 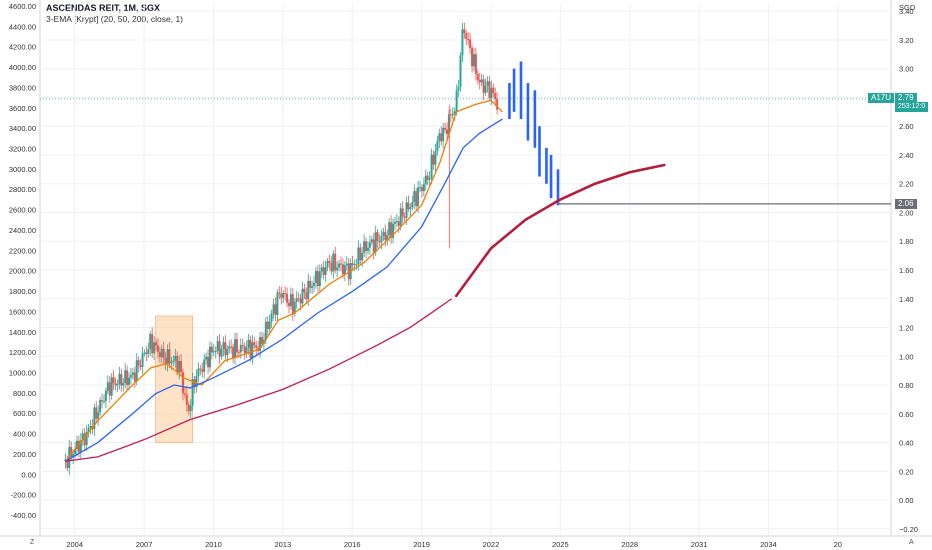 I want to click on left-tick-label: 2400.00, so click(x=22, y=230).